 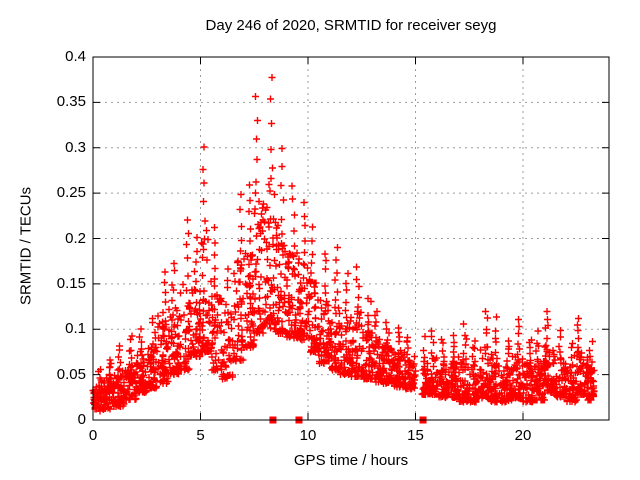 What do you see at coordinates (75, 238) in the screenshot?
I see `y-tick-label: 0.2` at bounding box center [75, 238].